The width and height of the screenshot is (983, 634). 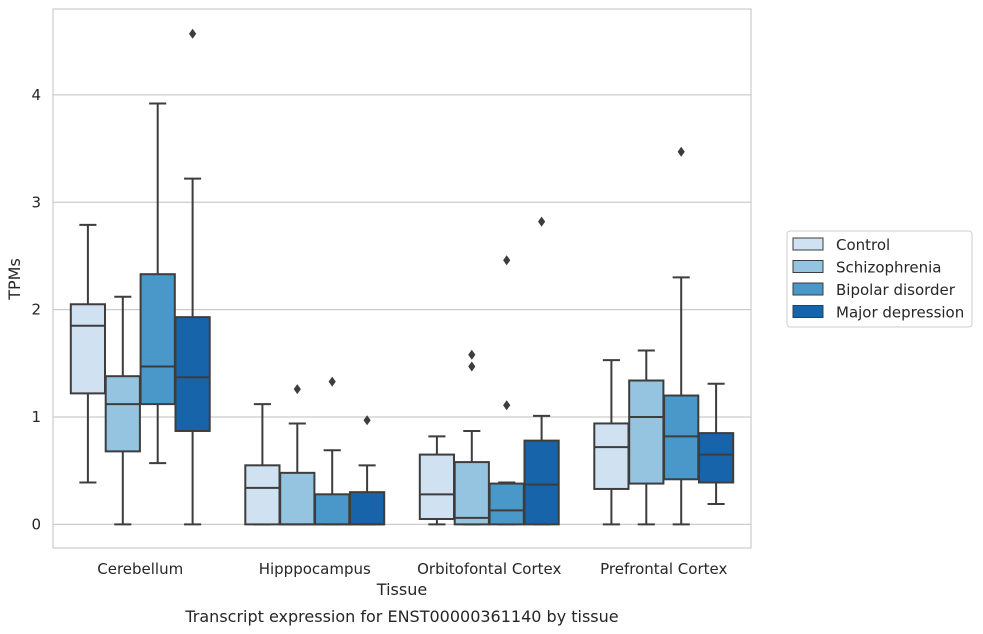 I want to click on legend-label: Schizophrenia, so click(x=888, y=268).